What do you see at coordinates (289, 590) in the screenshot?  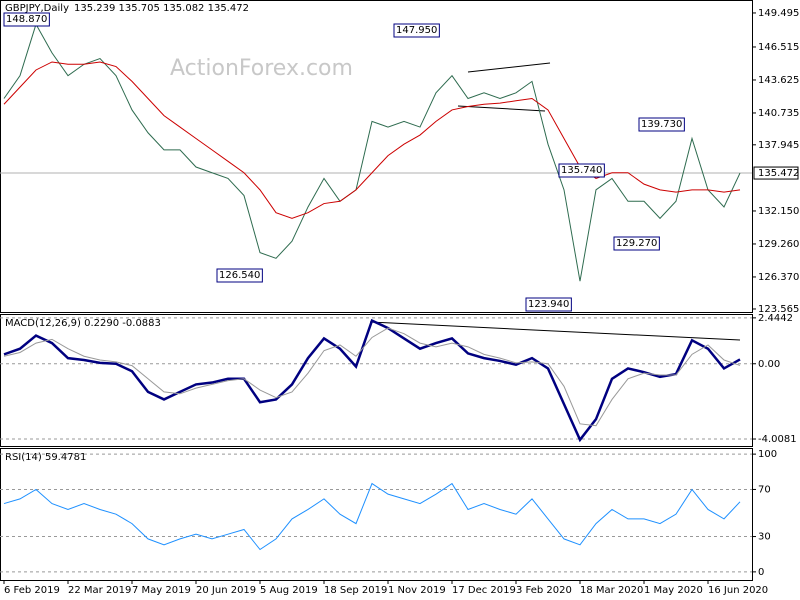 I see `x-tick-label: 5 Aug 2019` at bounding box center [289, 590].